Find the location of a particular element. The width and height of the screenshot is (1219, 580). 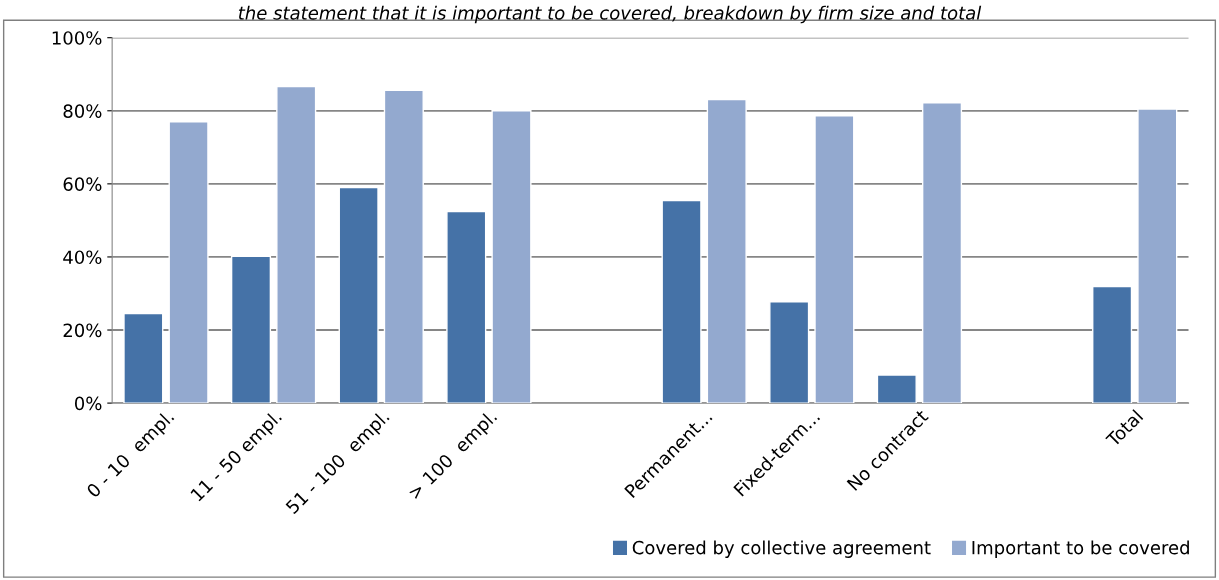

y-tick-label: 80% is located at coordinates (82, 111).